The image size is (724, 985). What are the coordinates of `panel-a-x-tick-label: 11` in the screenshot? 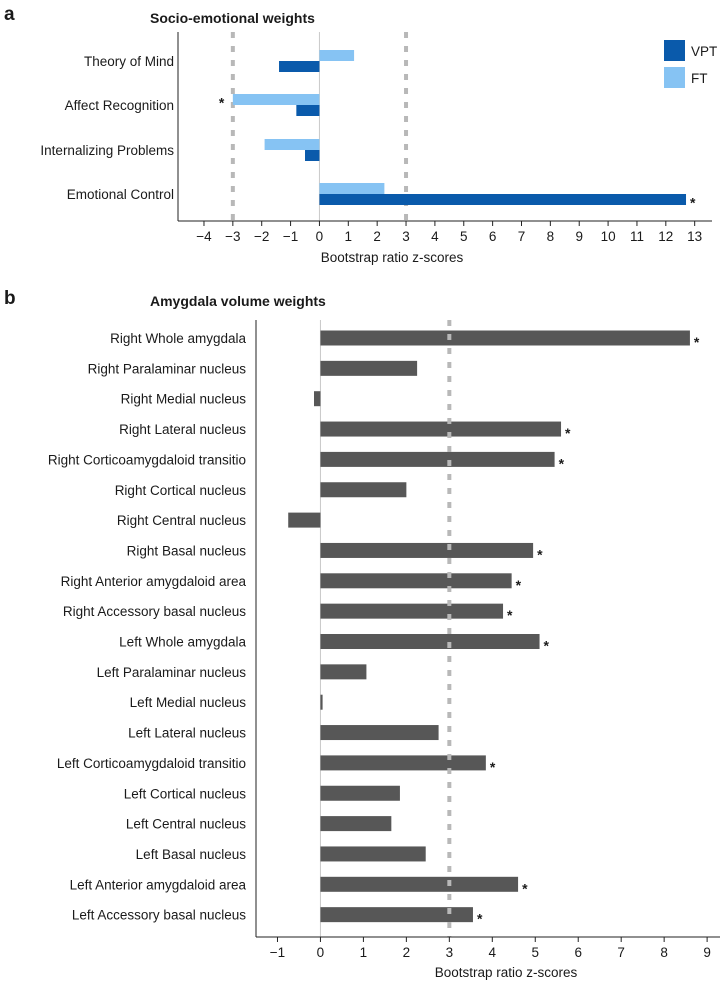 It's located at (637, 236).